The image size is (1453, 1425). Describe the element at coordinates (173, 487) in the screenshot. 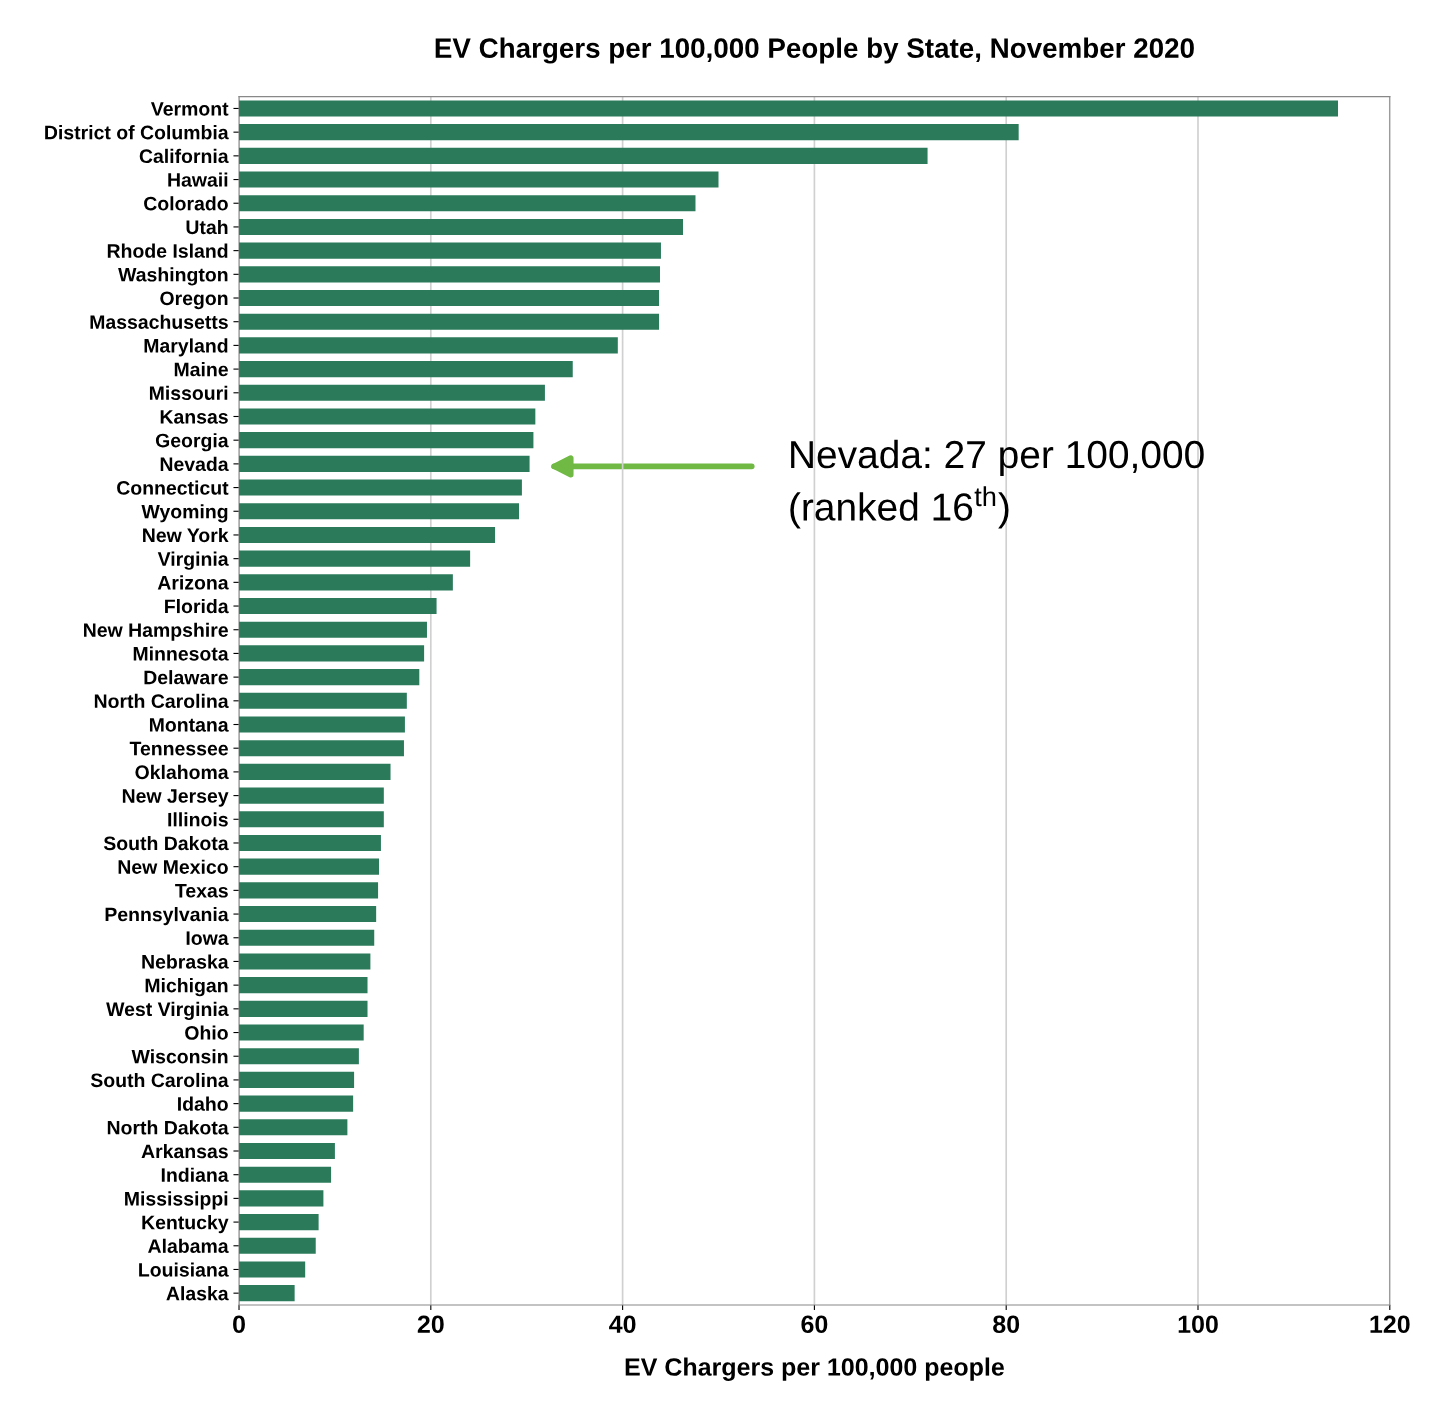

I see `y-tick-label: Connecticut` at that location.